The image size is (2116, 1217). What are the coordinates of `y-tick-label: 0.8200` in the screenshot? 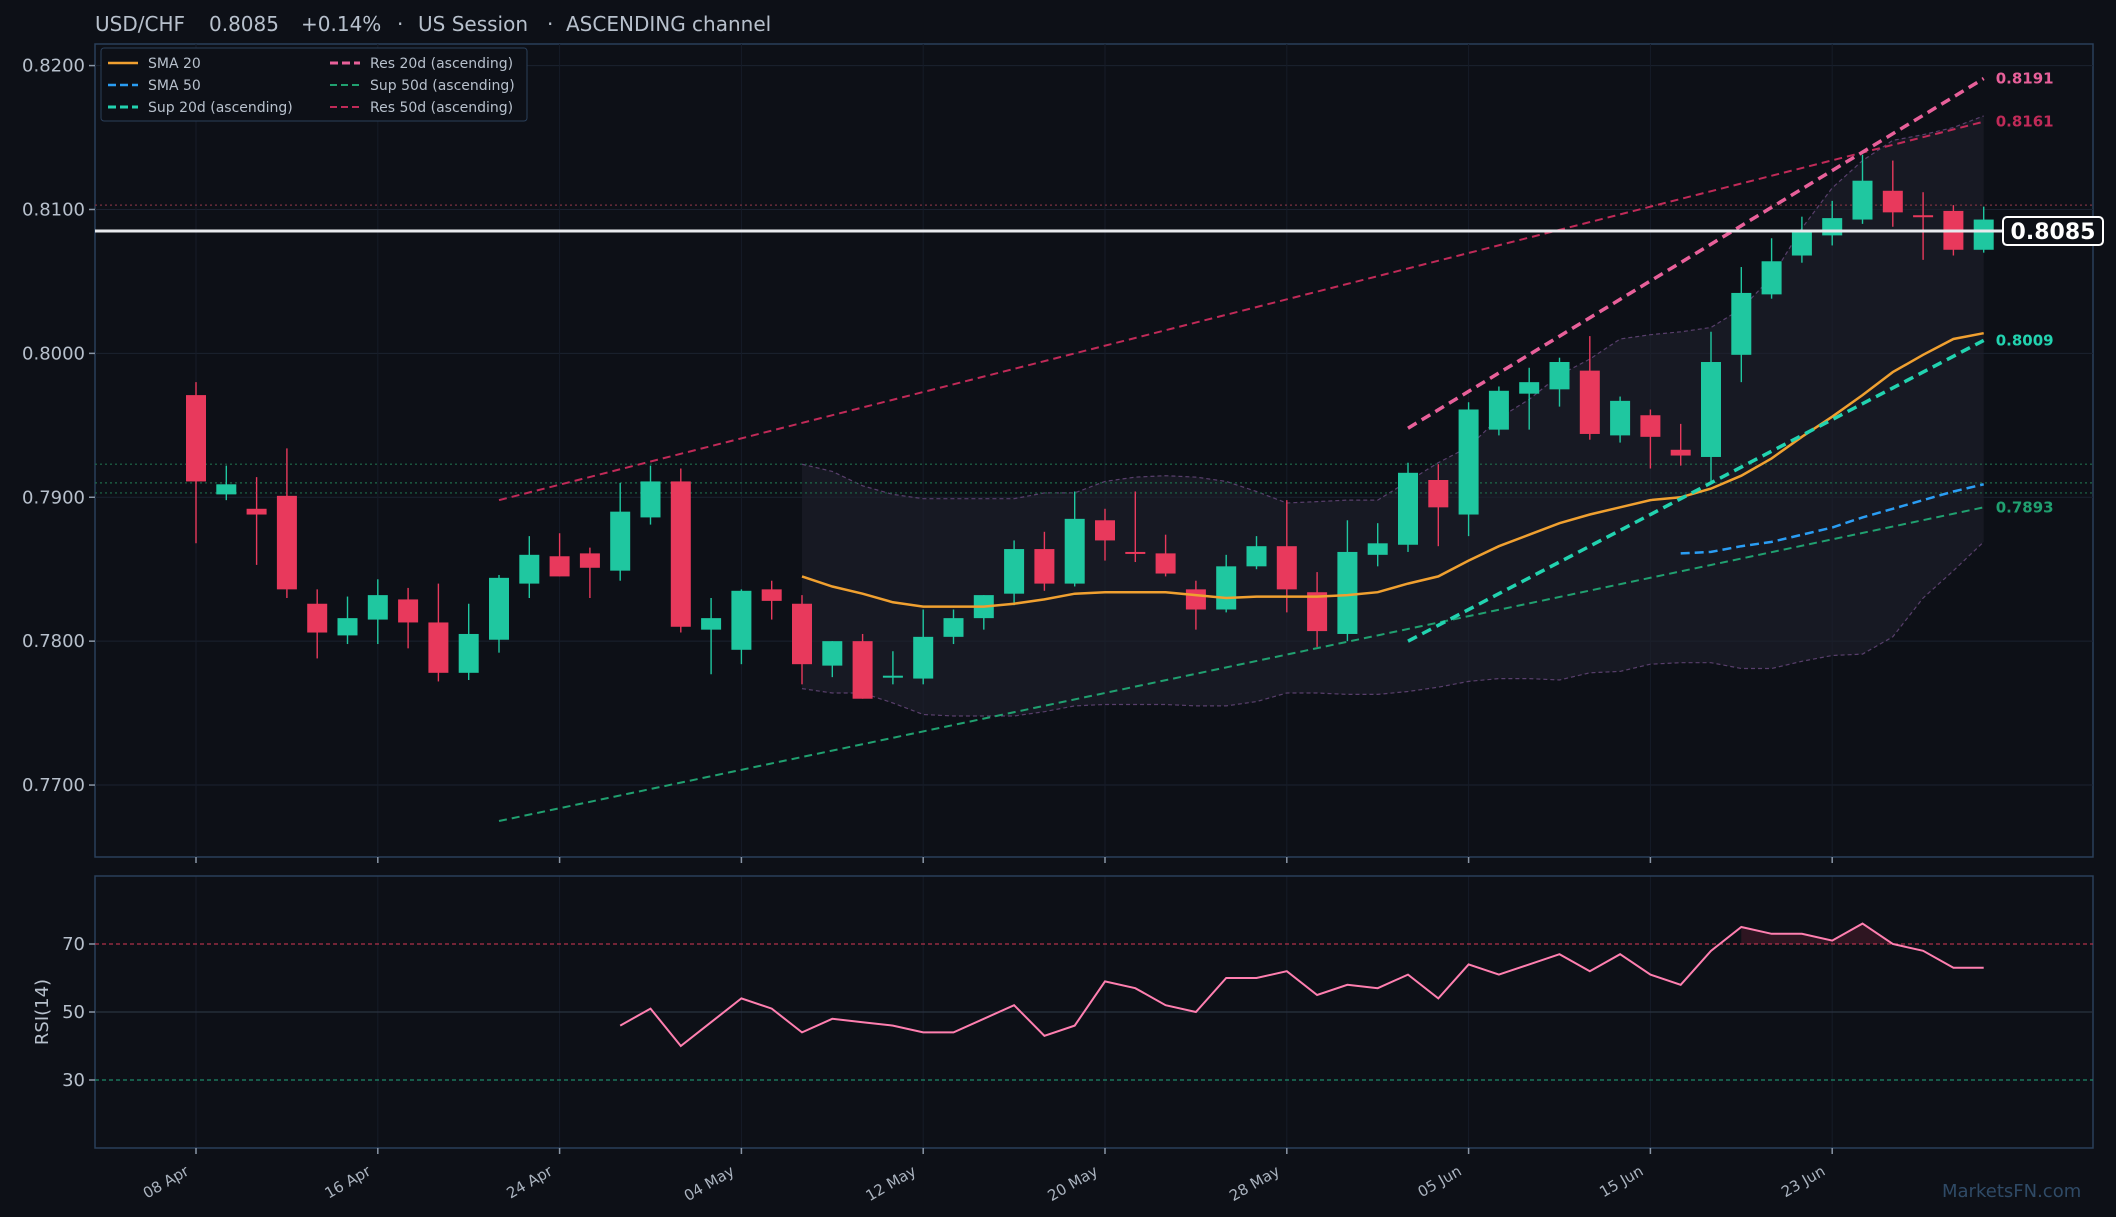 It's located at (53, 66).